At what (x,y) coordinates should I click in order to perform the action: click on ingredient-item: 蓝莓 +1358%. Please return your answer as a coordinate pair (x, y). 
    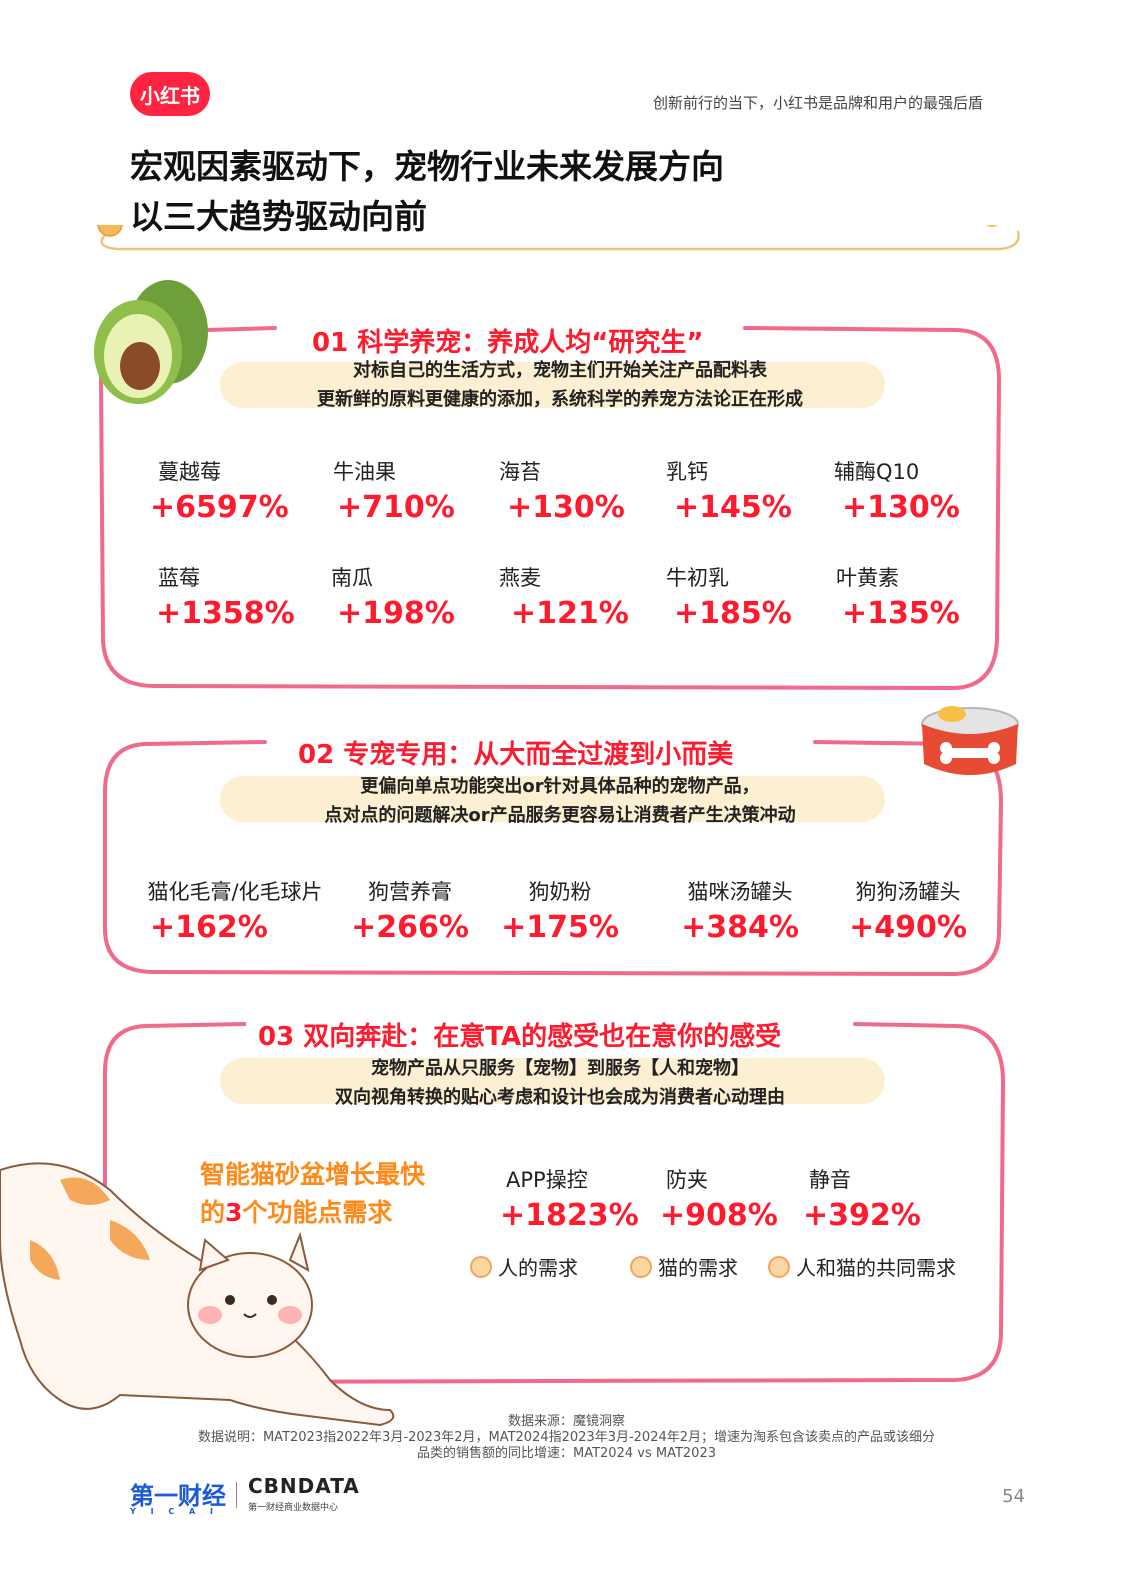
    Looking at the image, I should click on (222, 596).